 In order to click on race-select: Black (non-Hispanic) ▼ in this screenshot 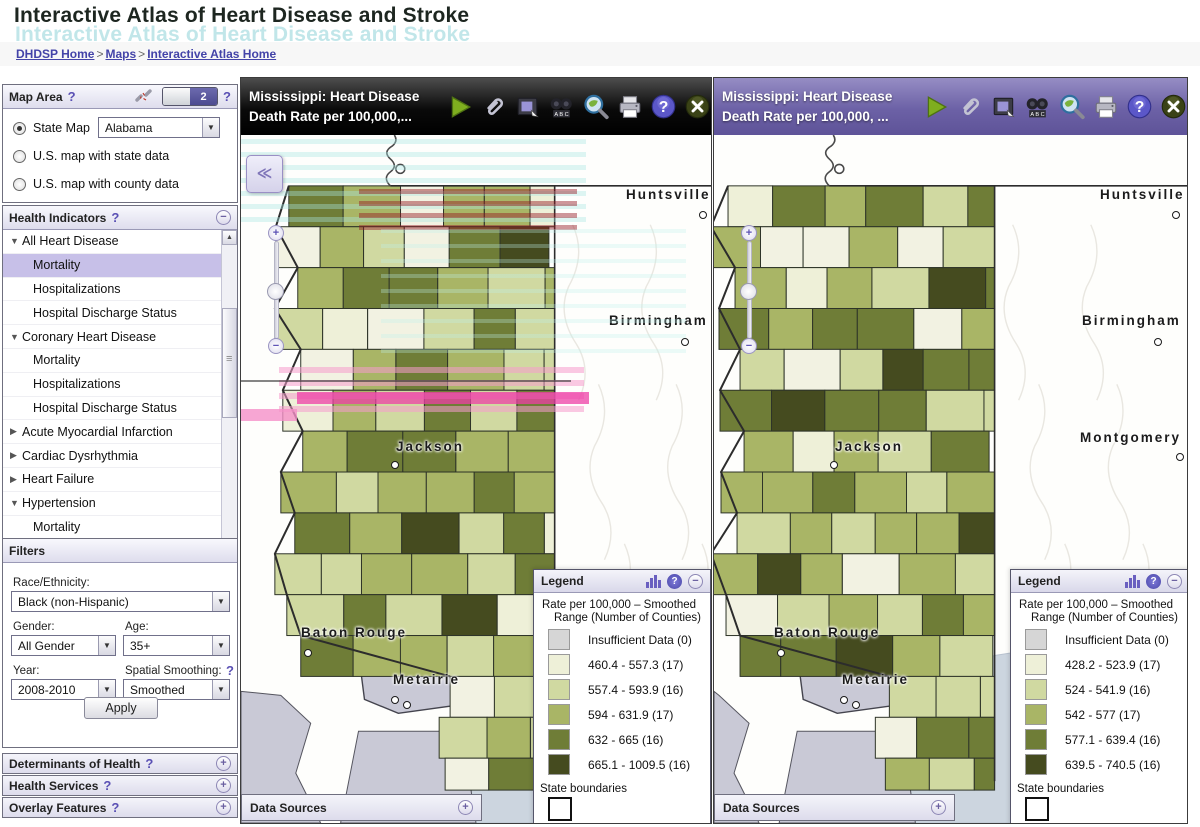, I will do `click(120, 601)`.